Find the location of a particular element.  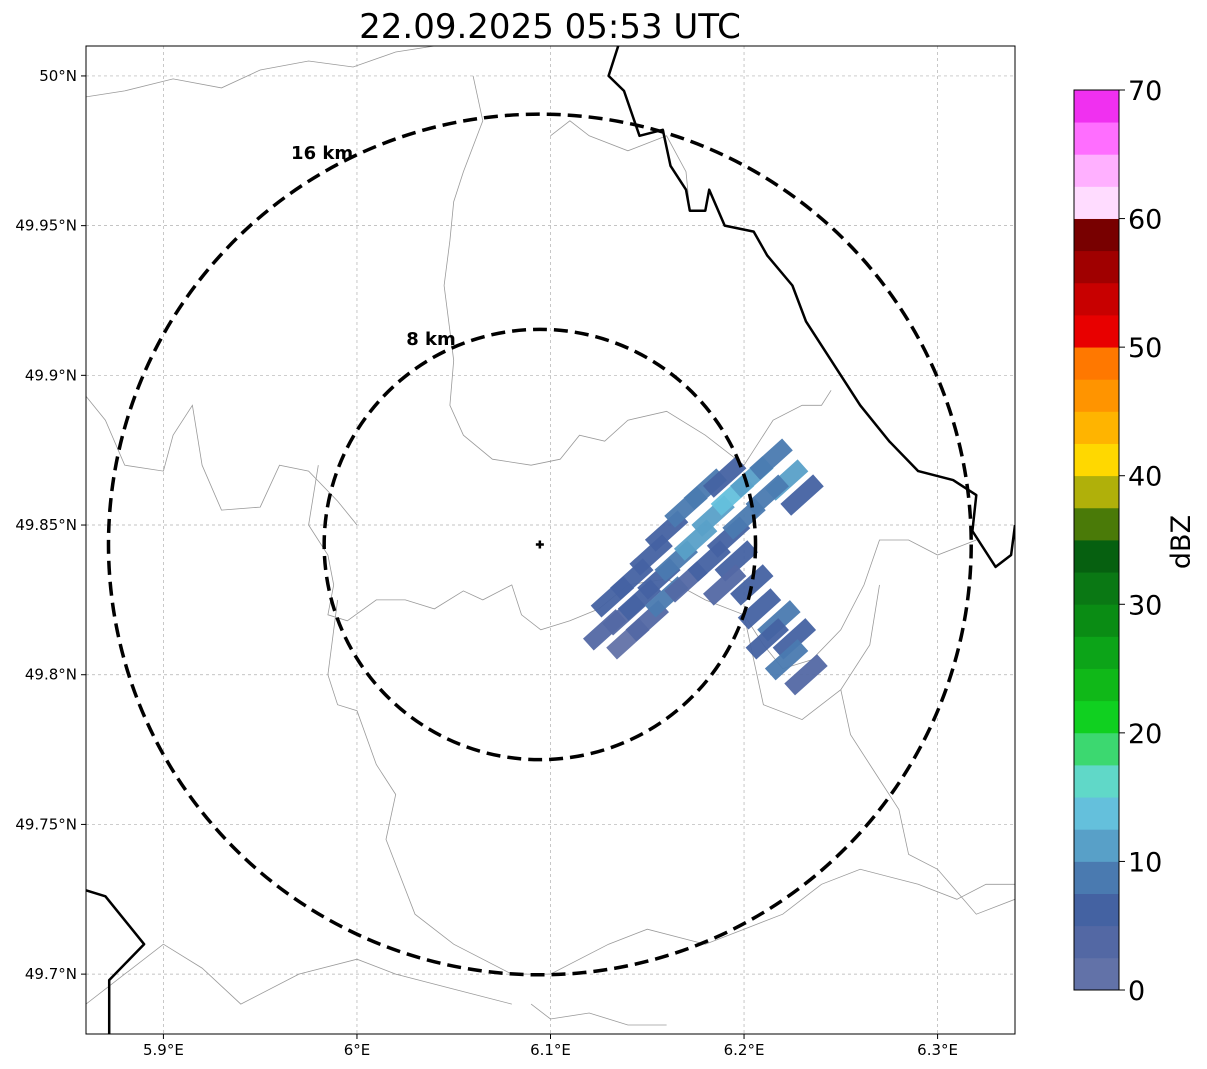

colorbar-tick-label: 50 is located at coordinates (1145, 348).